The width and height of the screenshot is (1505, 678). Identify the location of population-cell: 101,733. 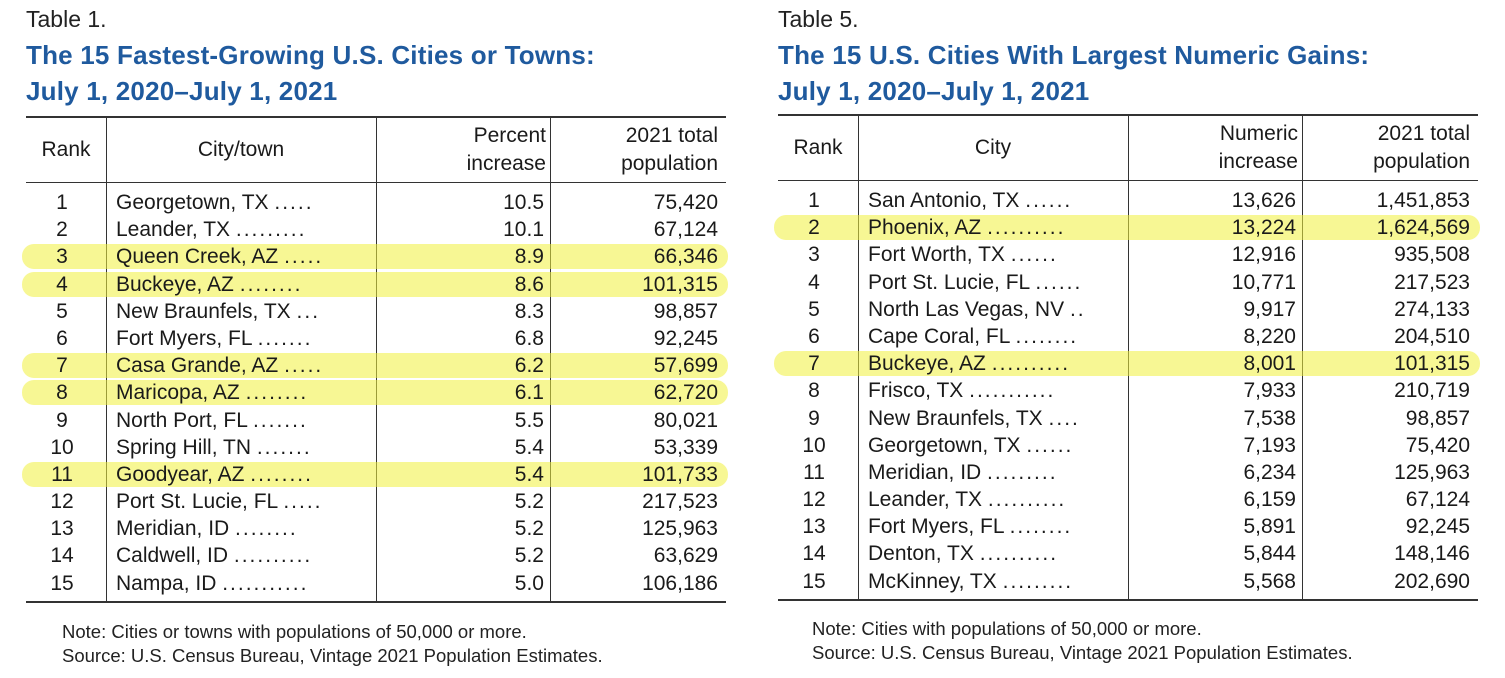
(680, 474).